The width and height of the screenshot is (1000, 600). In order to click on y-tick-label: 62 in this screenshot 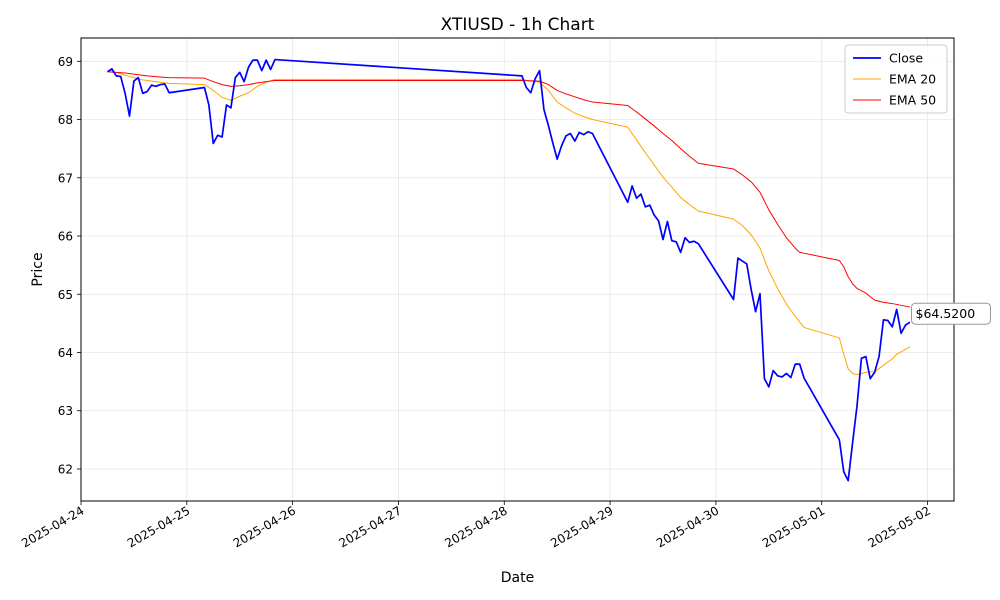, I will do `click(65, 469)`.